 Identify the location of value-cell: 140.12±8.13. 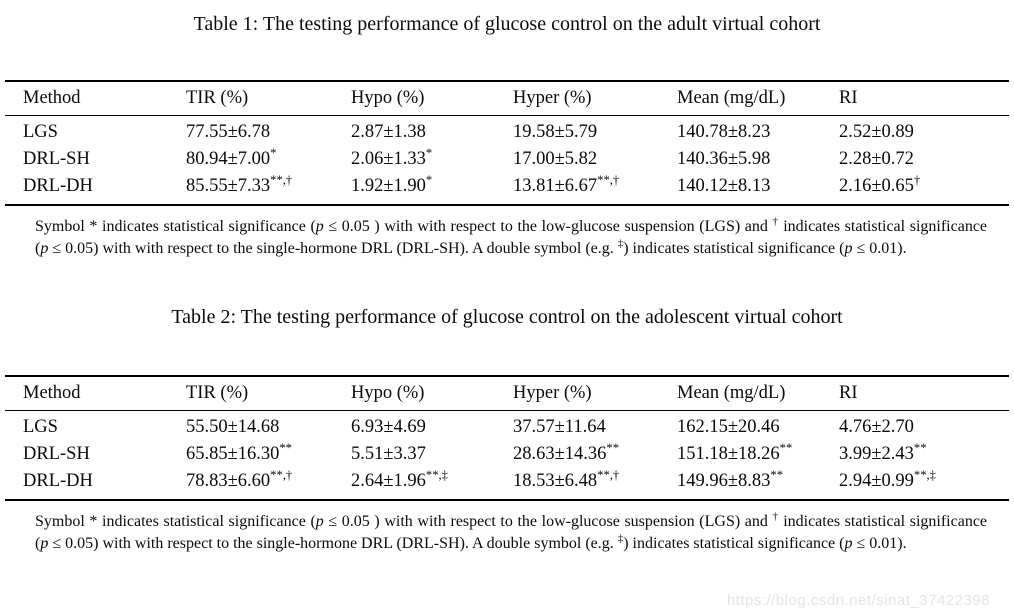
(724, 186).